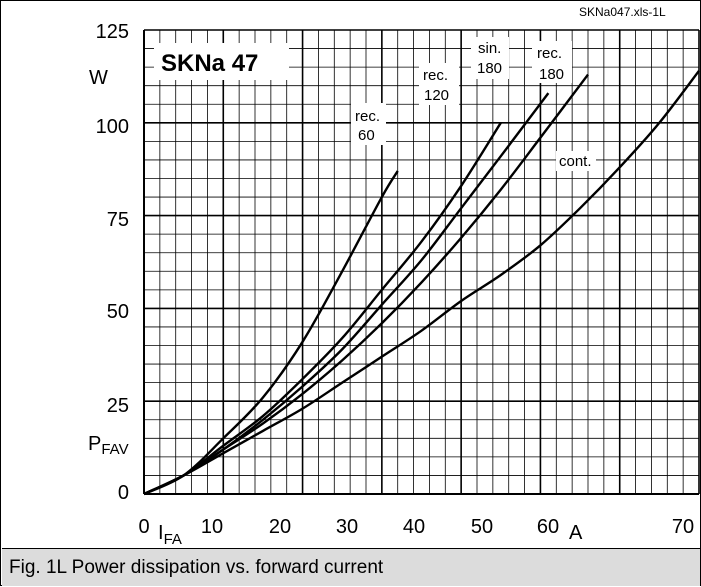 This screenshot has height=587, width=701. I want to click on label-rec60-line1: rec., so click(367, 116).